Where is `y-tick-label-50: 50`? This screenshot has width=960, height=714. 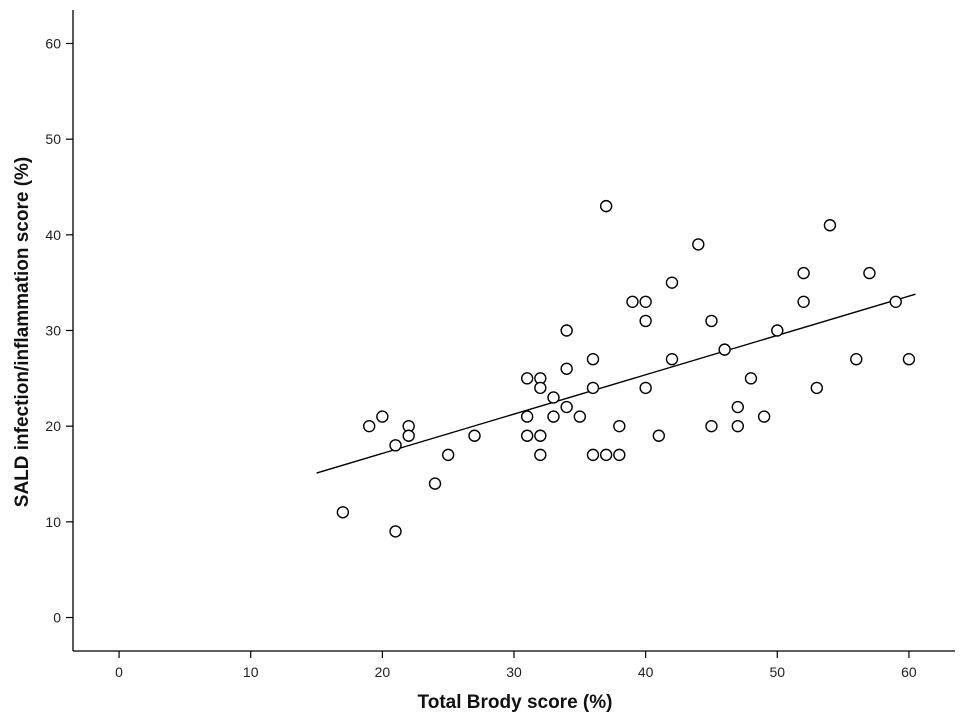
y-tick-label-50: 50 is located at coordinates (53, 139).